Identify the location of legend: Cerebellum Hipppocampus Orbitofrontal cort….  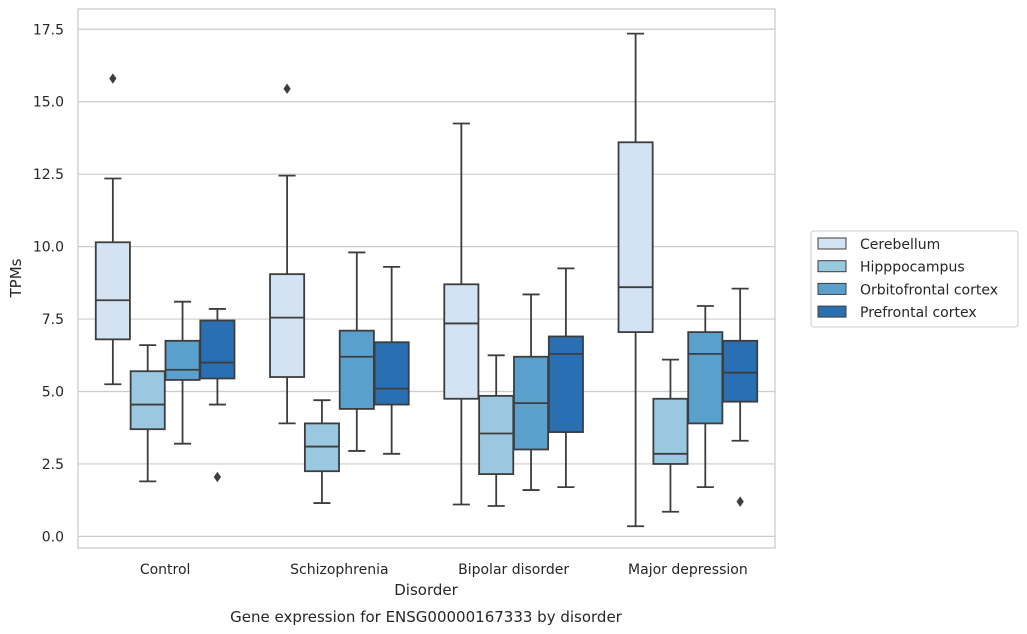
(914, 279).